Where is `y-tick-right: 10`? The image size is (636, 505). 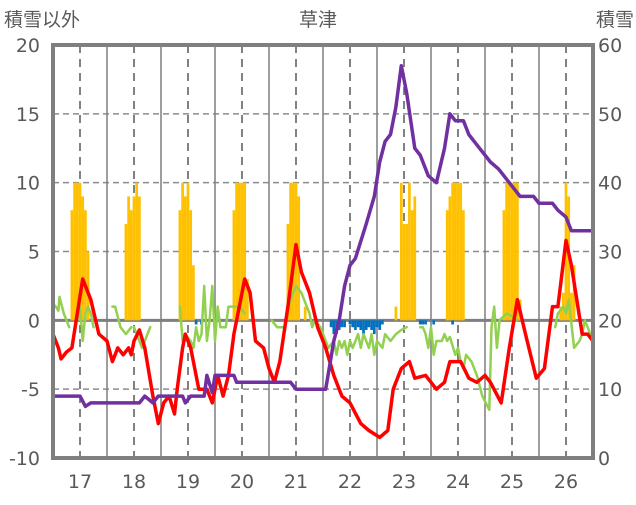
y-tick-right: 10 is located at coordinates (610, 390).